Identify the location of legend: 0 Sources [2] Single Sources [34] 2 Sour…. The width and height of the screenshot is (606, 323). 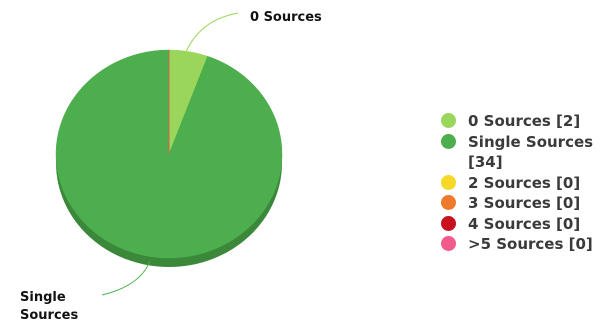
(521, 183).